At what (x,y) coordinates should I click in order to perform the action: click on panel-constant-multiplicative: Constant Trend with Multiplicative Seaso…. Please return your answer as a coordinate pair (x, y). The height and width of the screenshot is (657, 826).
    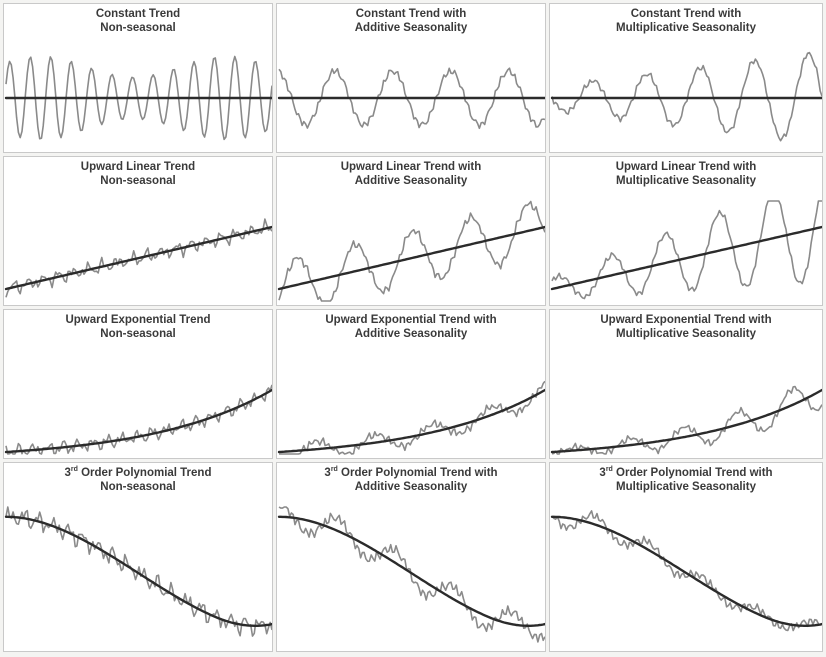
    Looking at the image, I should click on (686, 78).